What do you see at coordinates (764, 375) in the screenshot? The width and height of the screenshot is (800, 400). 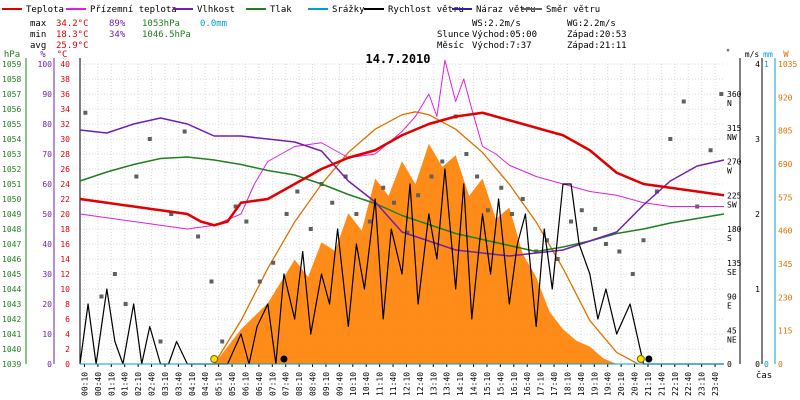 I see `x-axis-label: čas` at bounding box center [764, 375].